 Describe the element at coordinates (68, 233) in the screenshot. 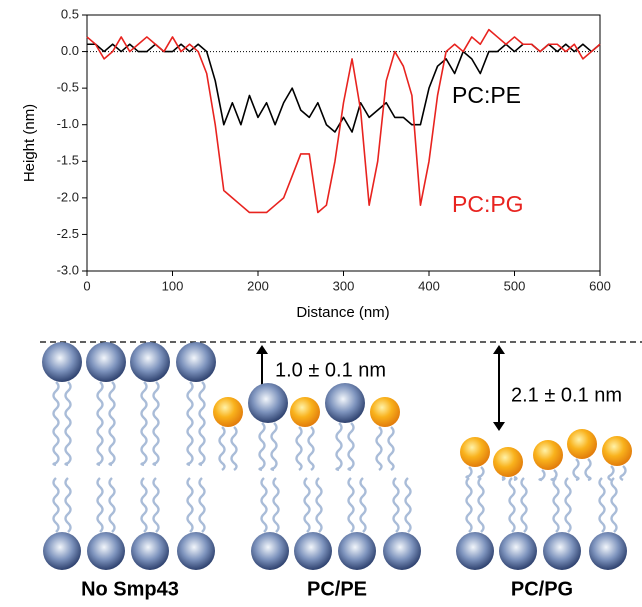

I see `y-tick-label: -2.5` at that location.